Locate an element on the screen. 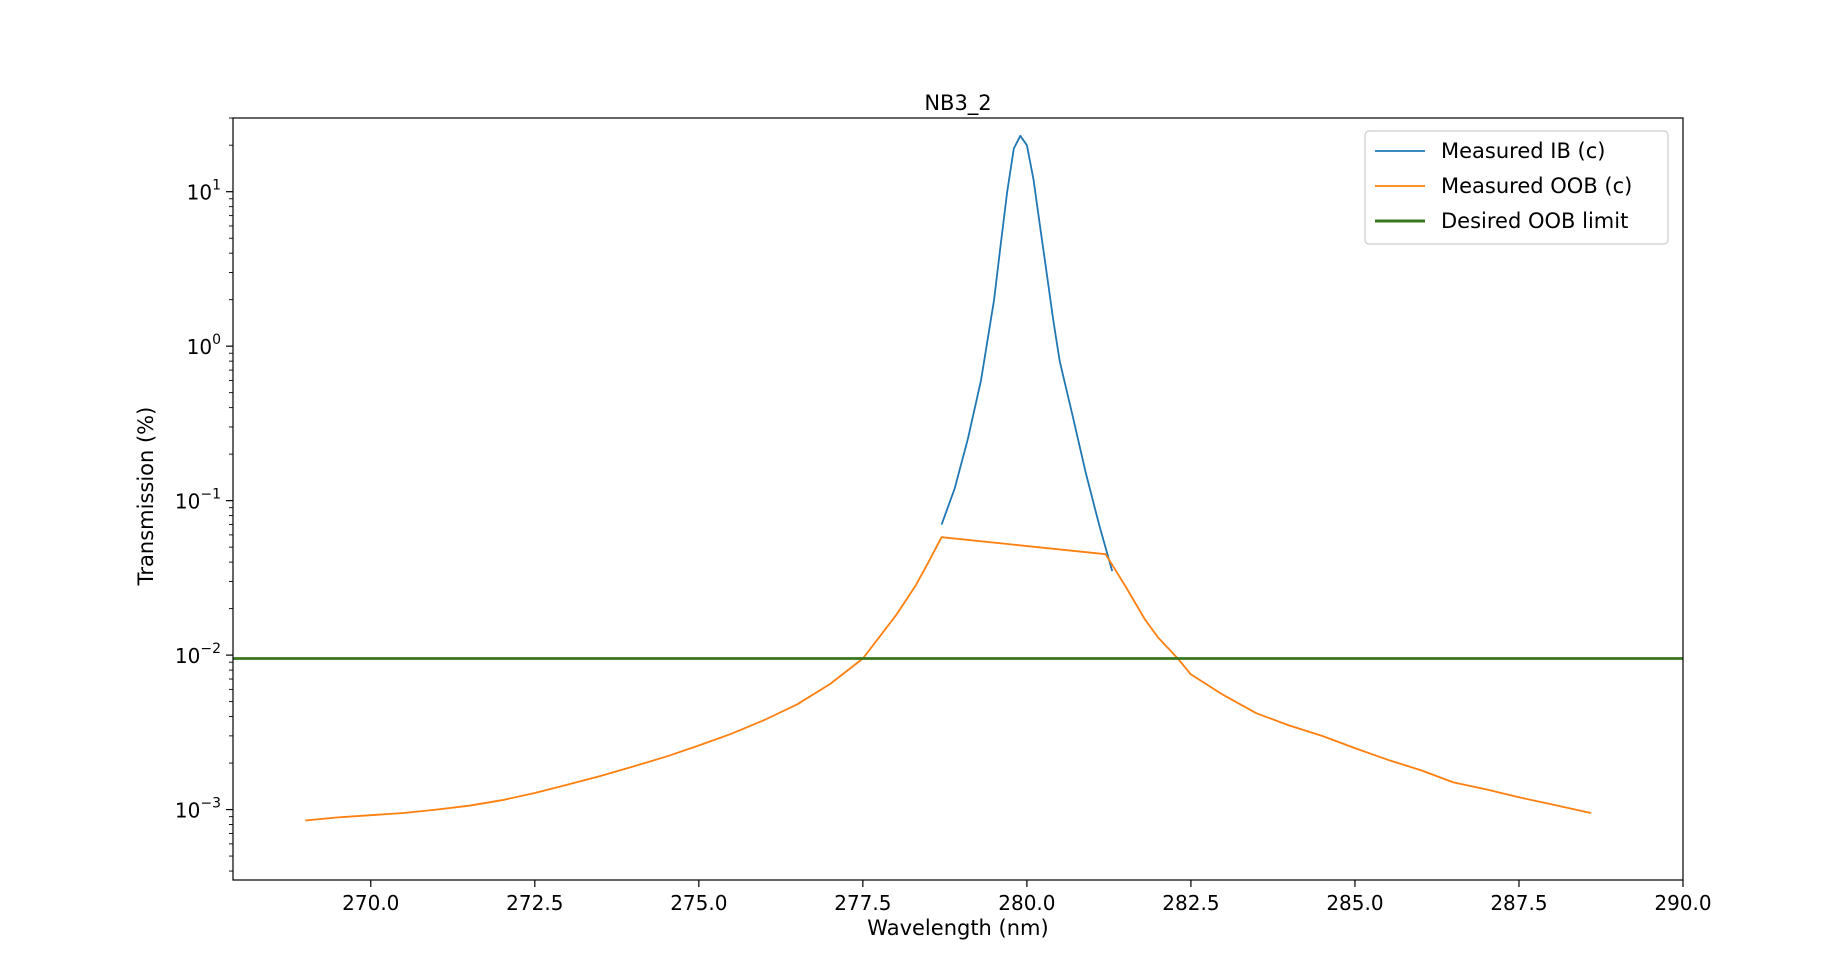  x-tick-label: 287.5 is located at coordinates (1518, 903).